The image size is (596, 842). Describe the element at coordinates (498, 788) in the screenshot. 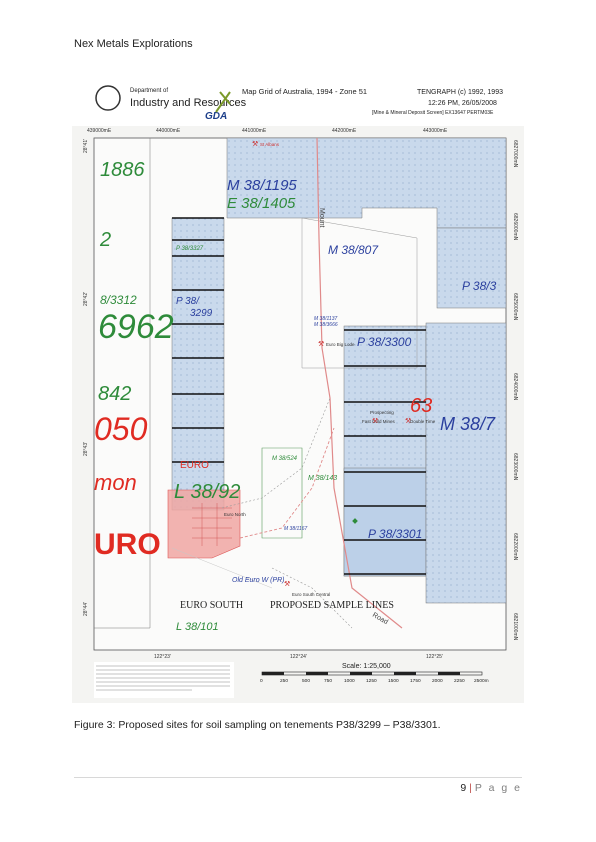

I see `page-word: P a g e` at that location.